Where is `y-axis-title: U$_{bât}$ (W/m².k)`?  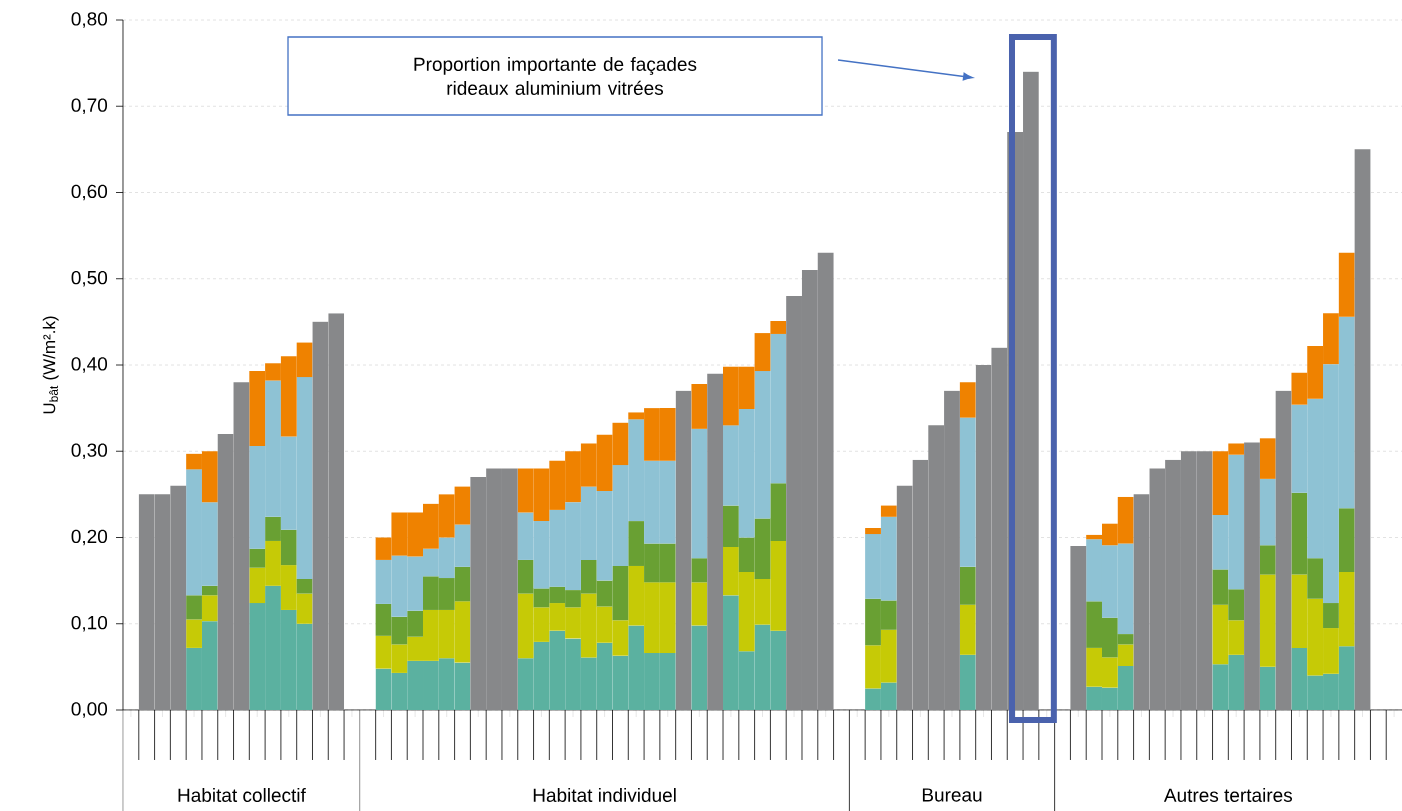
y-axis-title: U$_{bât}$ (W/m².k) is located at coordinates (50, 365).